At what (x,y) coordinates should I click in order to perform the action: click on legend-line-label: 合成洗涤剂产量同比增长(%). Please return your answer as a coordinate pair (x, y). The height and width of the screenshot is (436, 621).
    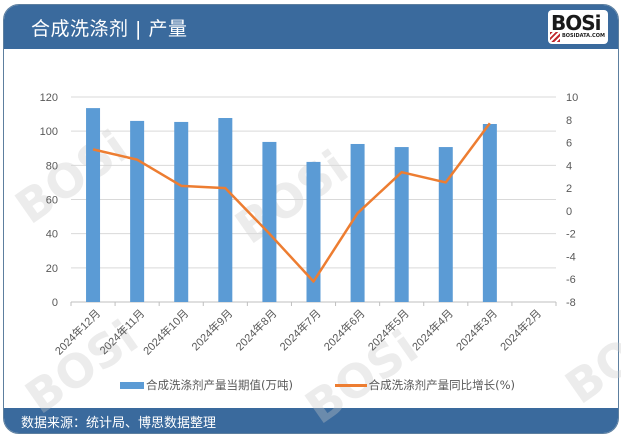
    Looking at the image, I should click on (442, 385).